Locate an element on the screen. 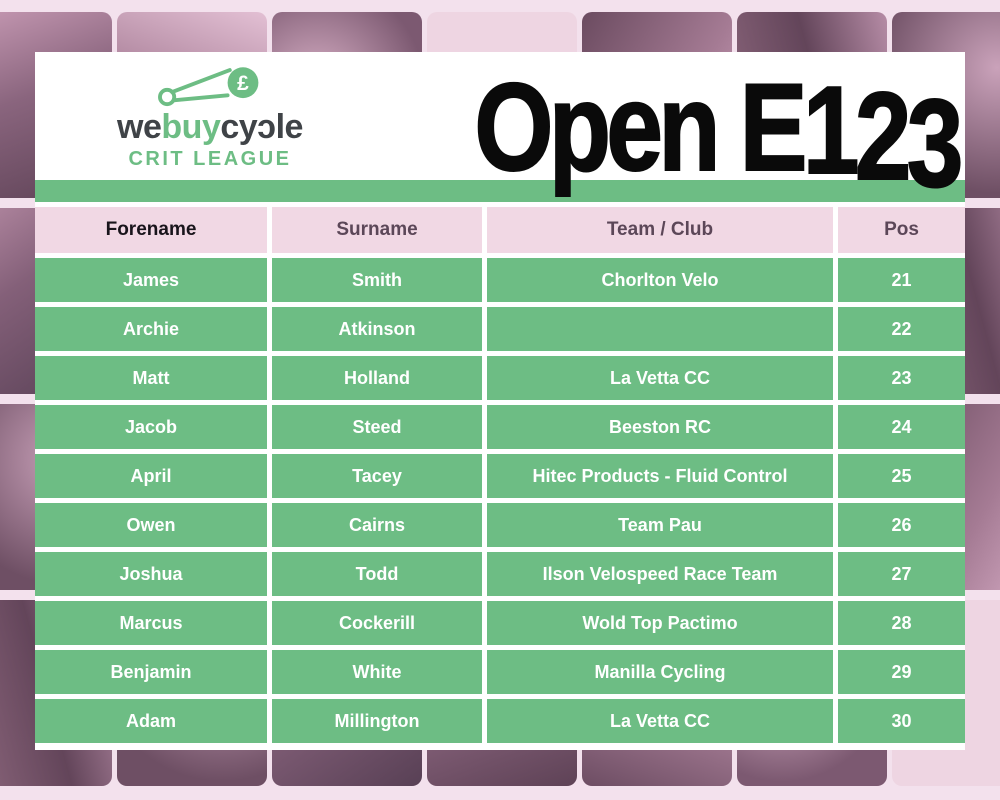 Image resolution: width=1000 pixels, height=800 pixels. brand-word-we: we is located at coordinates (139, 127).